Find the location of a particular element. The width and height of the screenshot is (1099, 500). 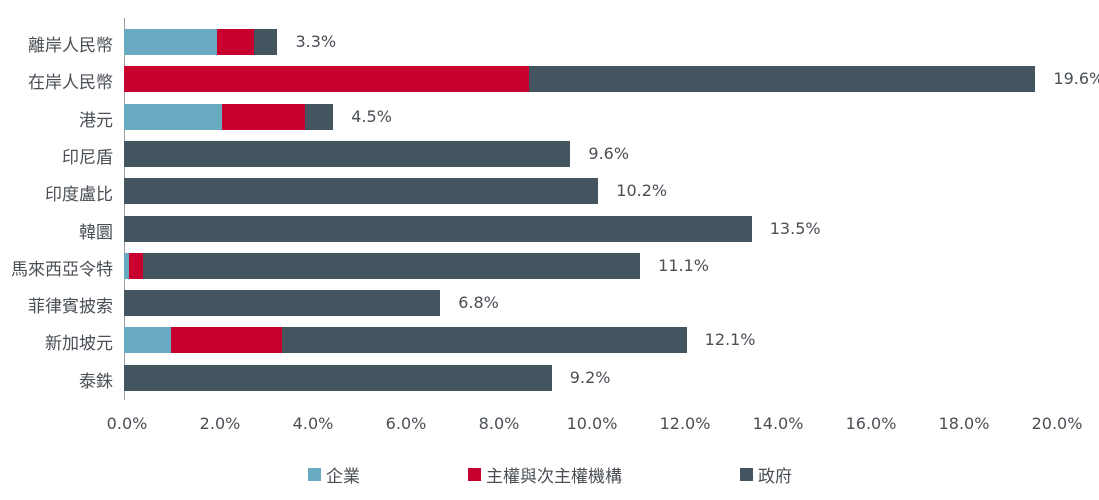

x-tick-label: 18.0% is located at coordinates (964, 423).